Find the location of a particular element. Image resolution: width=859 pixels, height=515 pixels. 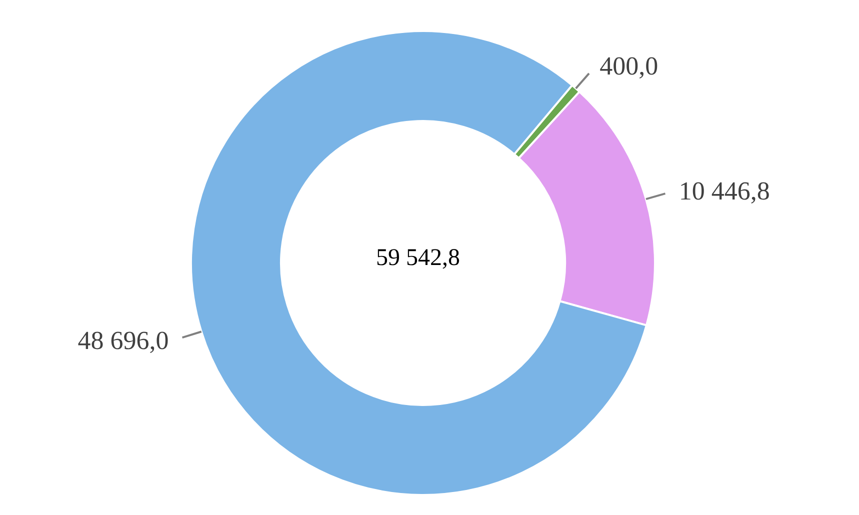

data-label: 48 696,0 is located at coordinates (123, 341).